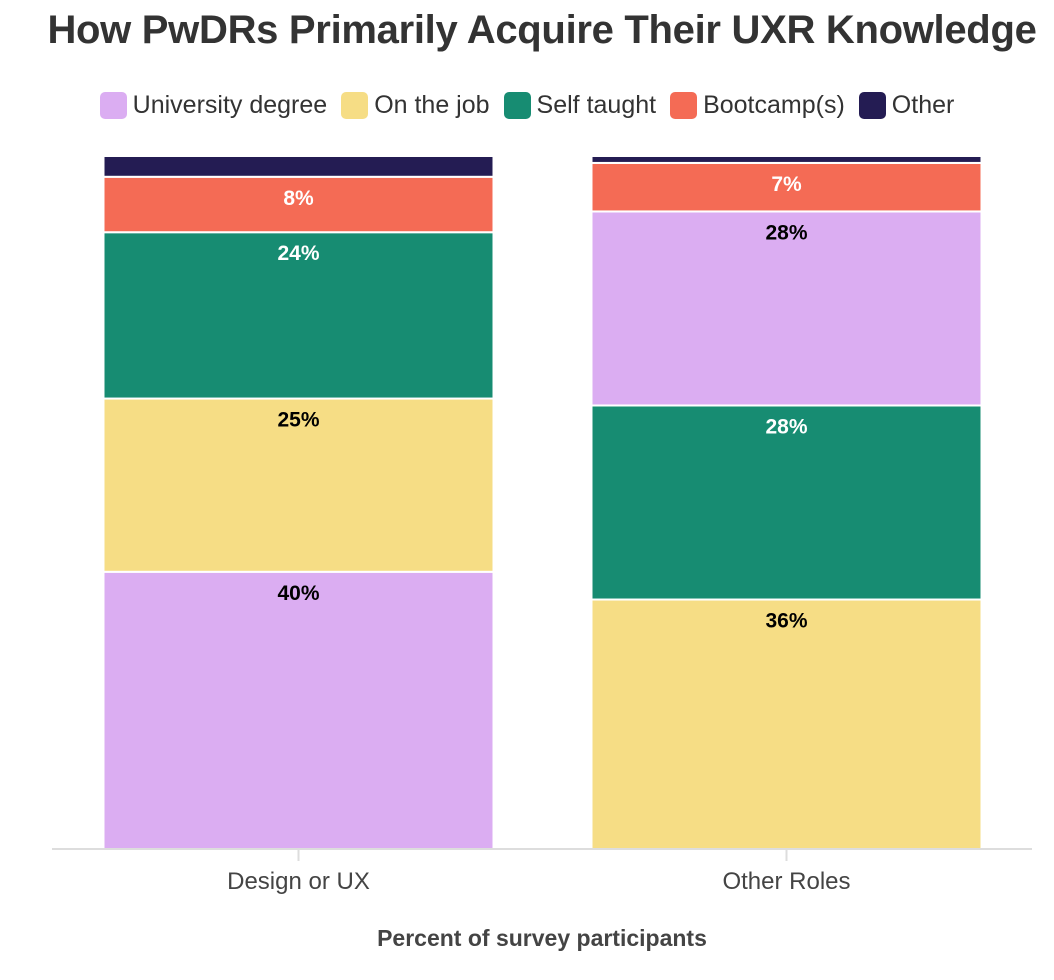 Image resolution: width=1054 pixels, height=980 pixels. What do you see at coordinates (298, 420) in the screenshot?
I see `data-label: 25%` at bounding box center [298, 420].